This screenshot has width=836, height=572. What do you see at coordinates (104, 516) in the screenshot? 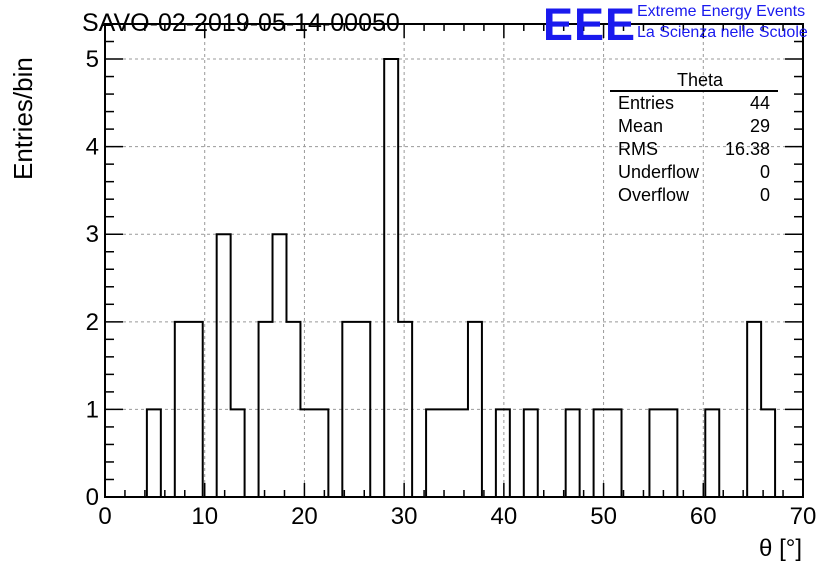
I see `x-tick-label: 0` at bounding box center [104, 516].